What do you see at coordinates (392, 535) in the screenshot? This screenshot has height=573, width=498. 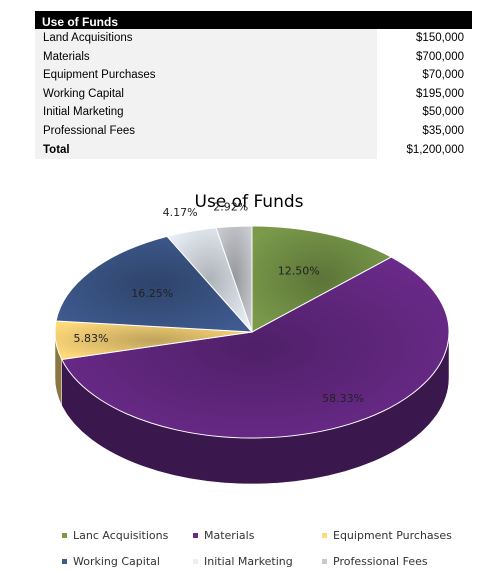 I see `legend-label: Equipment Purchases` at bounding box center [392, 535].